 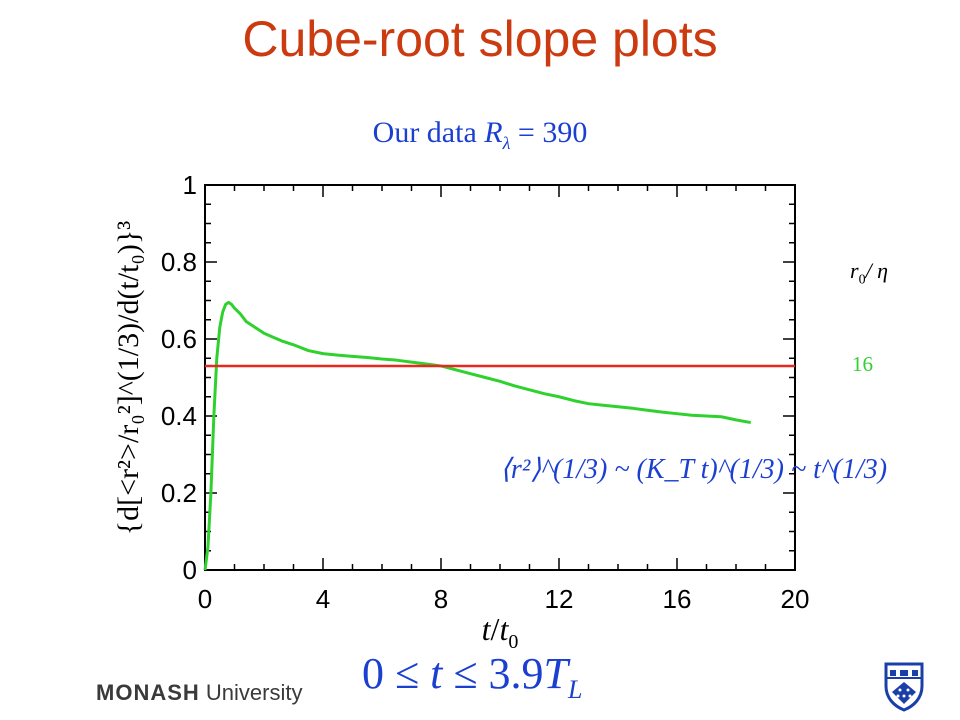 I want to click on legend-title: r0/ η, so click(x=869, y=273).